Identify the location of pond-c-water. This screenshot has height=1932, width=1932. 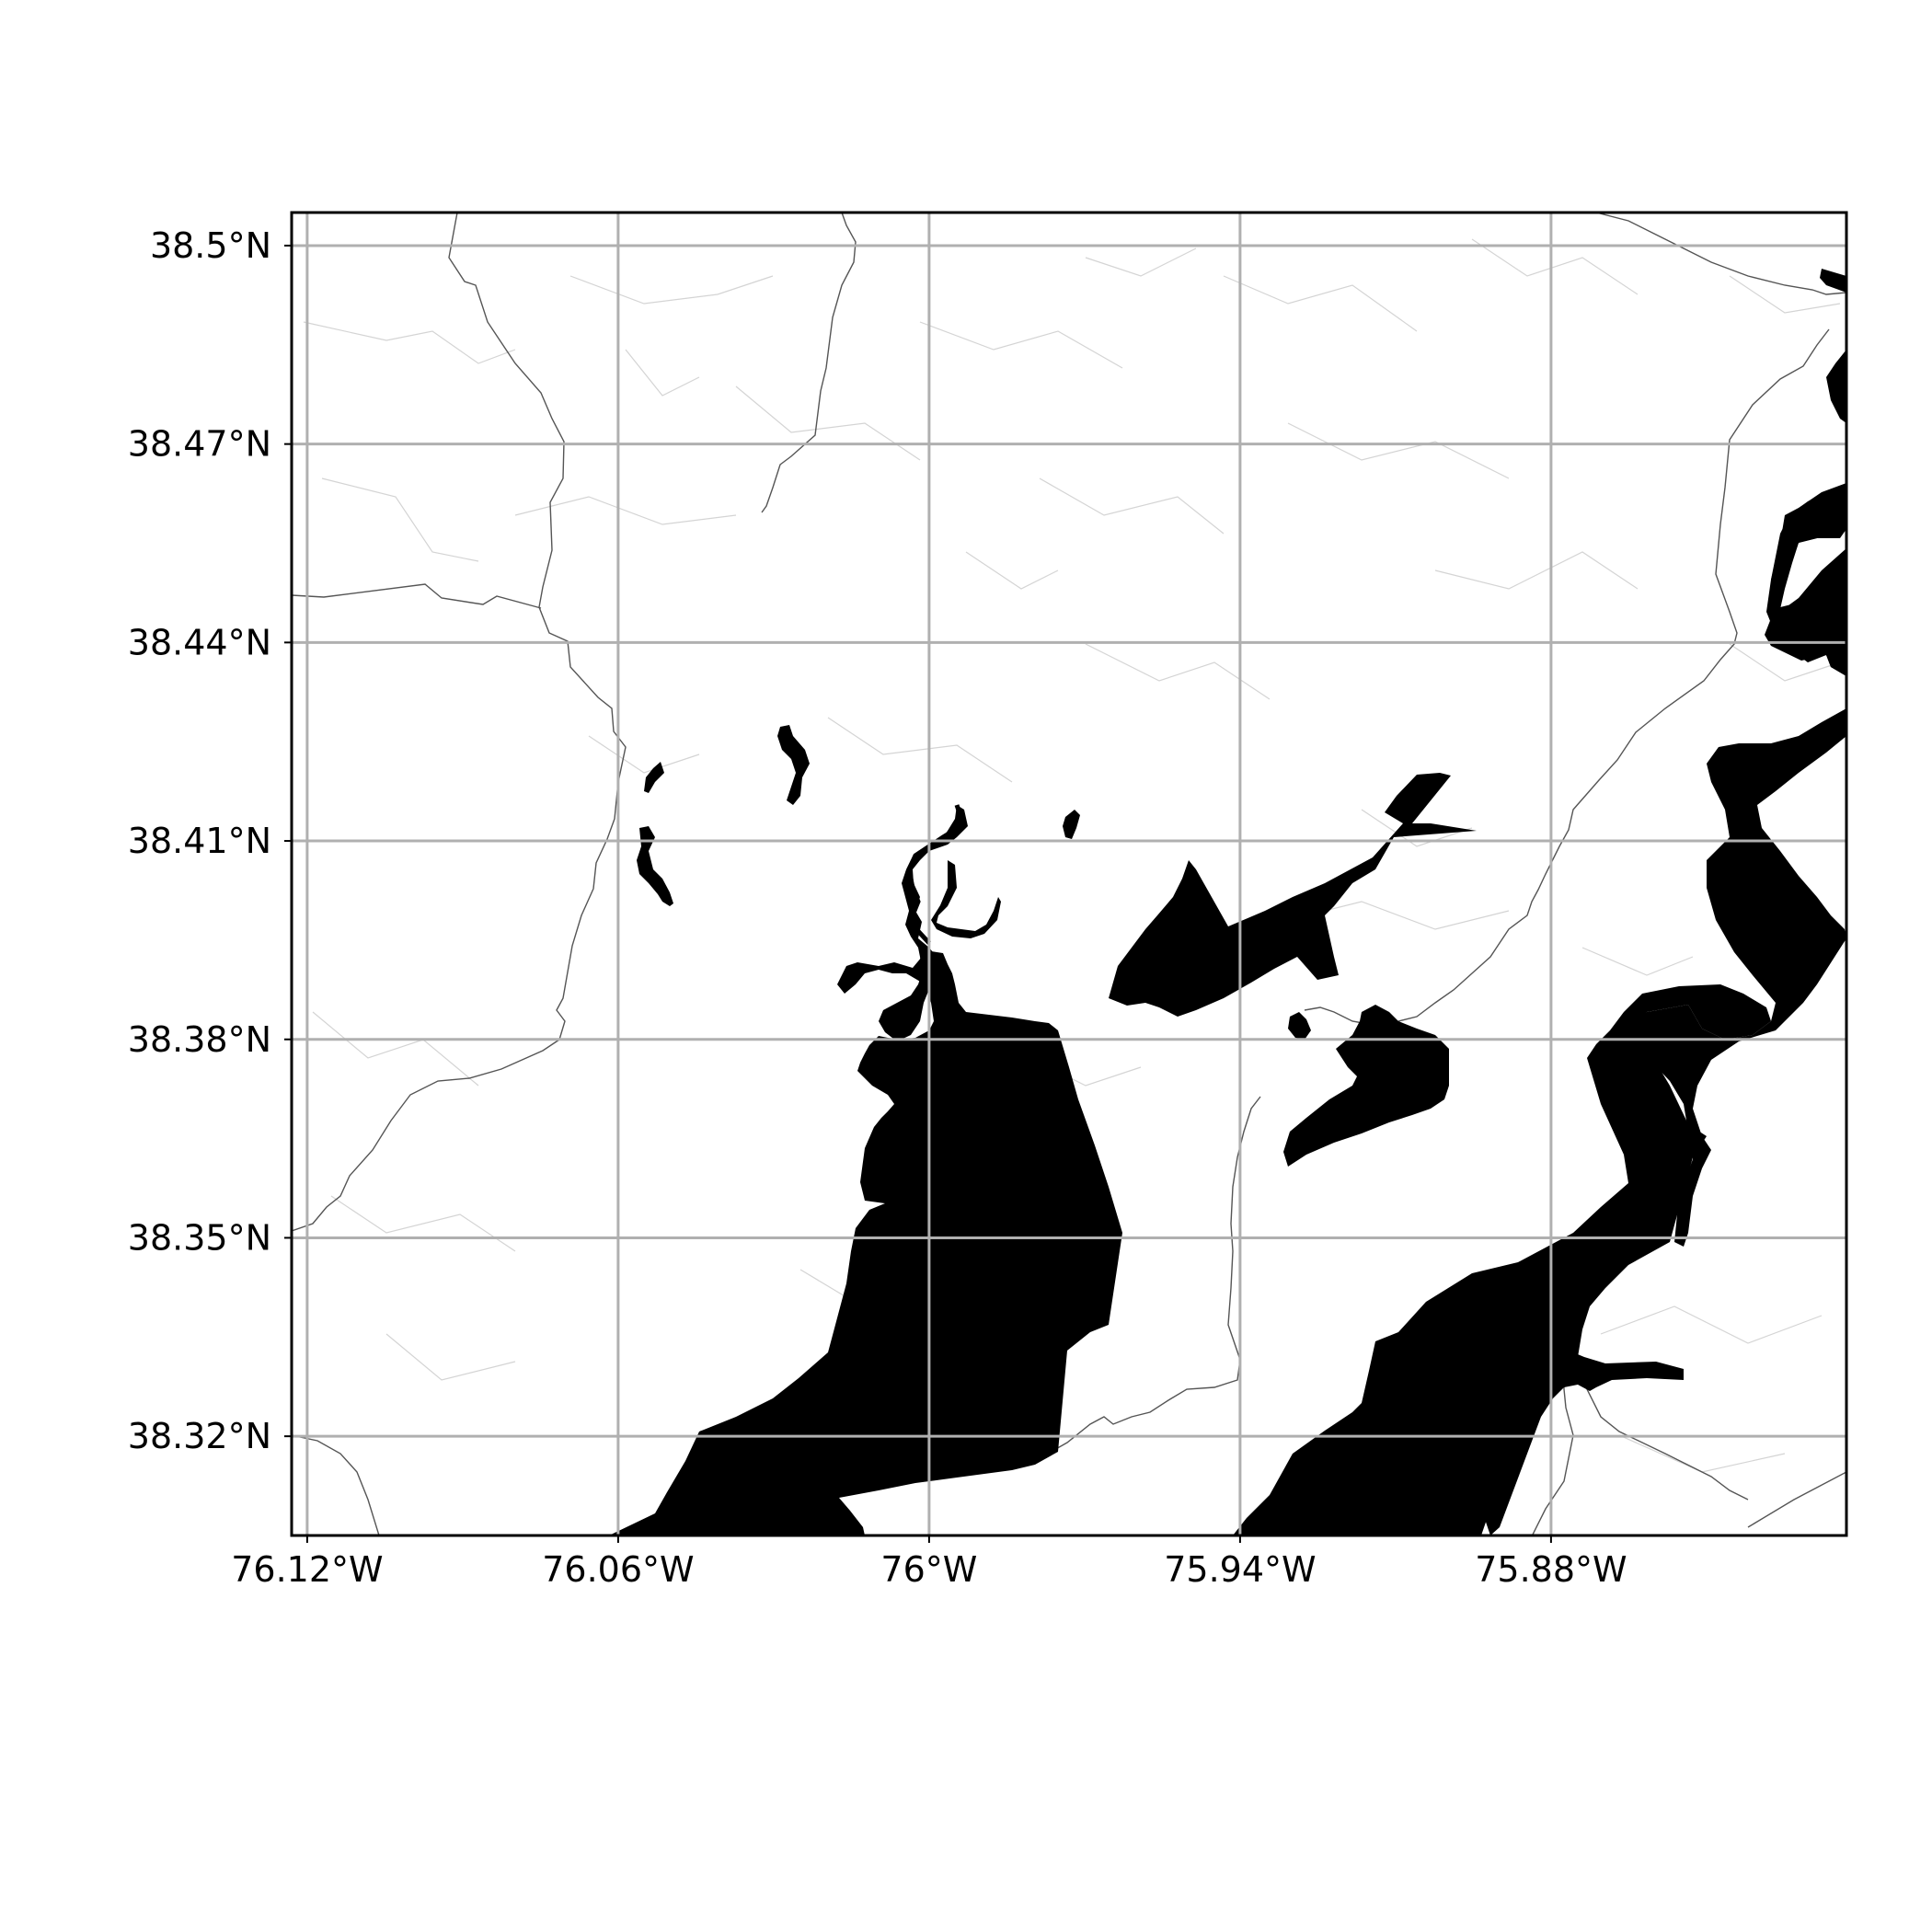
(793, 765).